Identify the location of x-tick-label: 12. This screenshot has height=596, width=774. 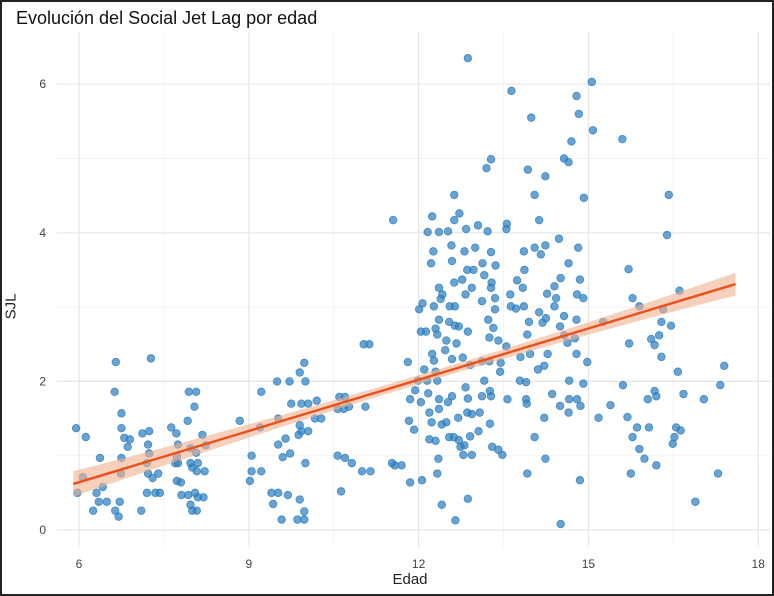
(419, 564).